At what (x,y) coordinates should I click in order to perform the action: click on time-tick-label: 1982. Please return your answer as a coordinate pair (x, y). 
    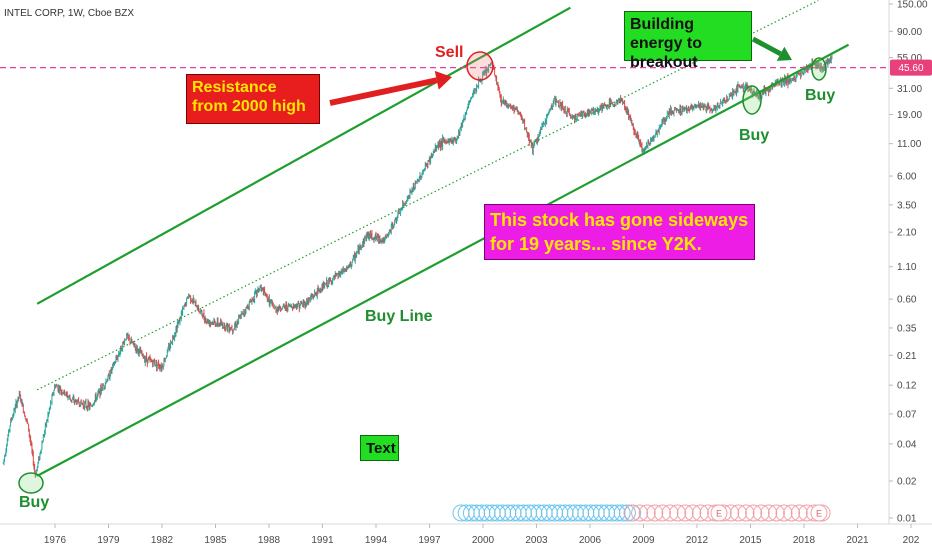
    Looking at the image, I should click on (162, 540).